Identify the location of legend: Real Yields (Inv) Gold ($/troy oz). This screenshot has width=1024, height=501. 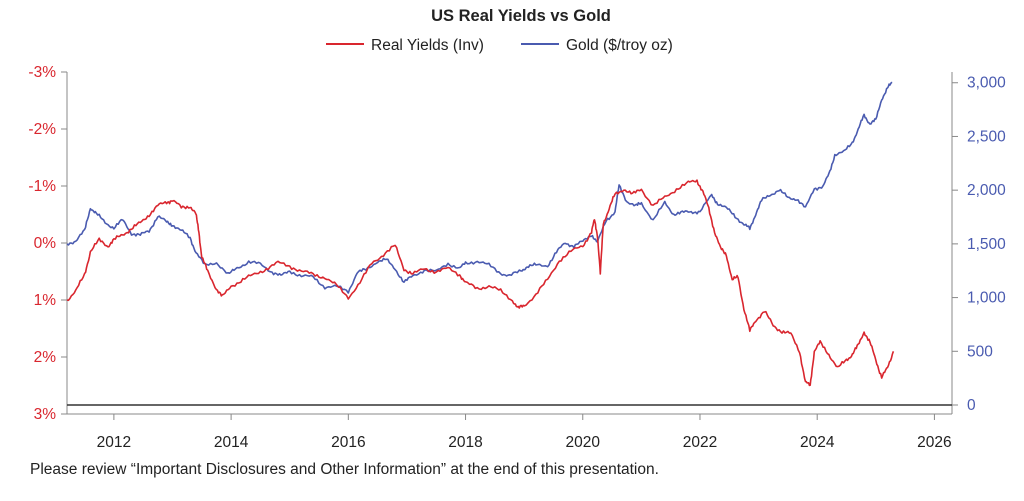
(499, 45).